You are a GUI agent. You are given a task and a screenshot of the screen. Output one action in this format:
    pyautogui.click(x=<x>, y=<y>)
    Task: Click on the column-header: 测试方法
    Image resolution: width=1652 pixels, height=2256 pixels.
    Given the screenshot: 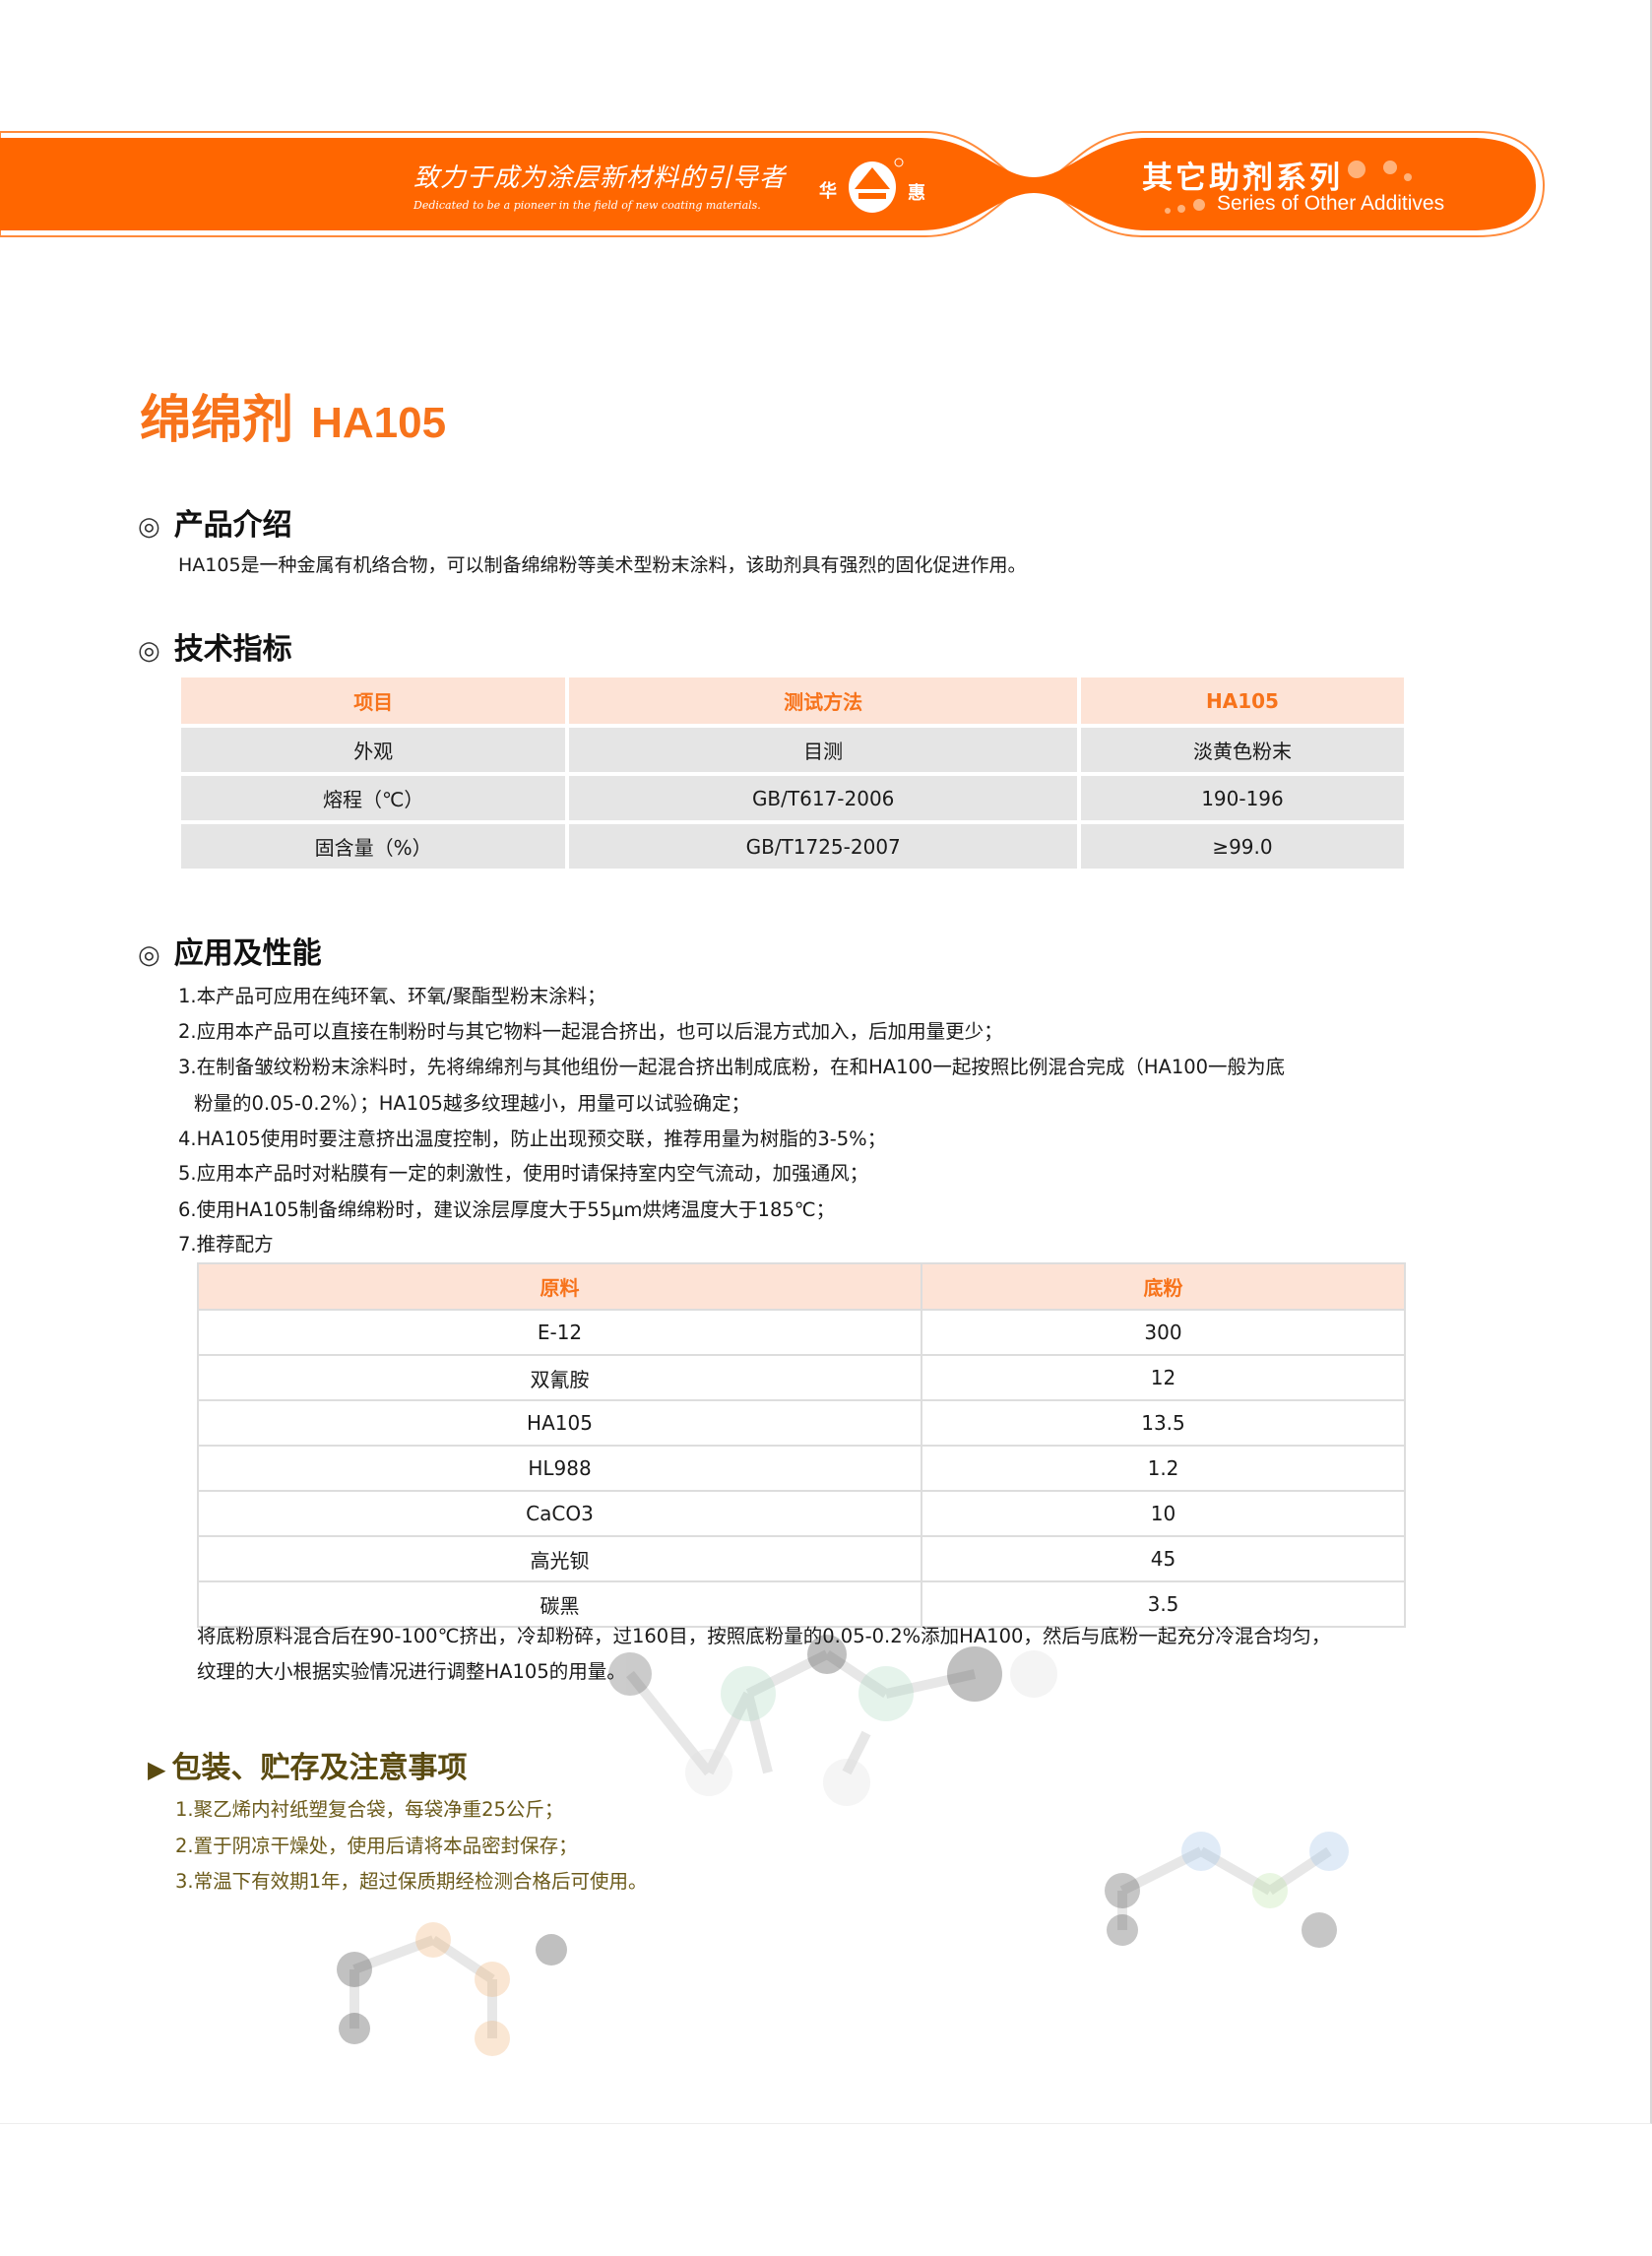 What is the action you would take?
    pyautogui.click(x=823, y=700)
    